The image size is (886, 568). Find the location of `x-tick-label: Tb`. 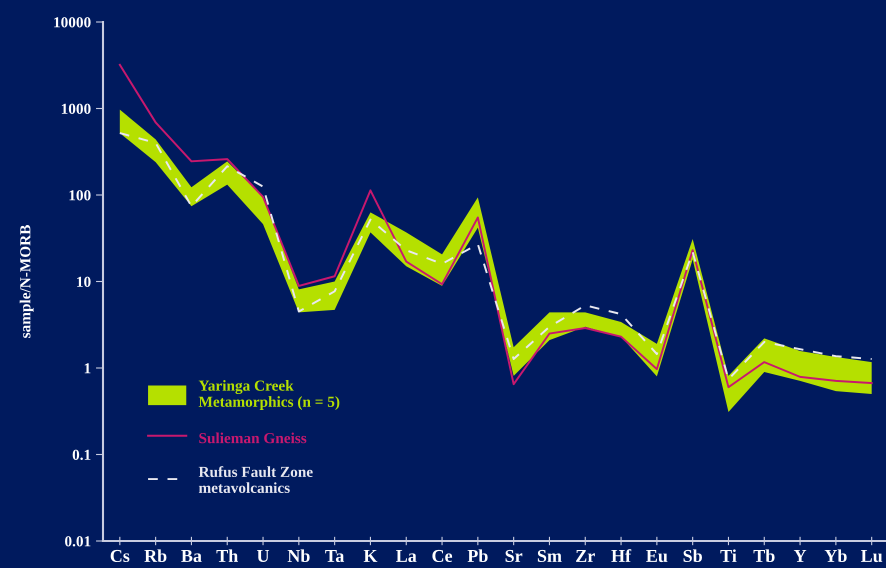

x-tick-label: Tb is located at coordinates (764, 555).